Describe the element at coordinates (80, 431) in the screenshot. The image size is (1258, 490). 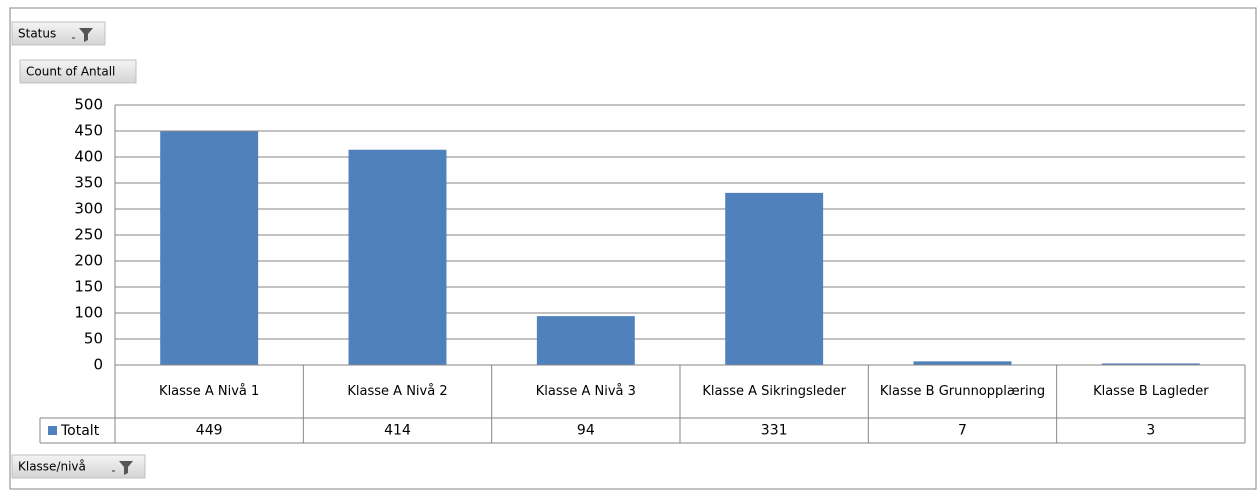
I see `legend-label: Totalt` at that location.